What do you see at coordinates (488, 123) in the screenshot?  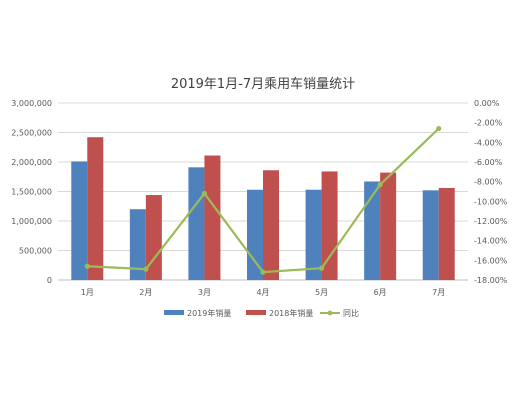 I see `right-tick-label: -2.00%` at bounding box center [488, 123].